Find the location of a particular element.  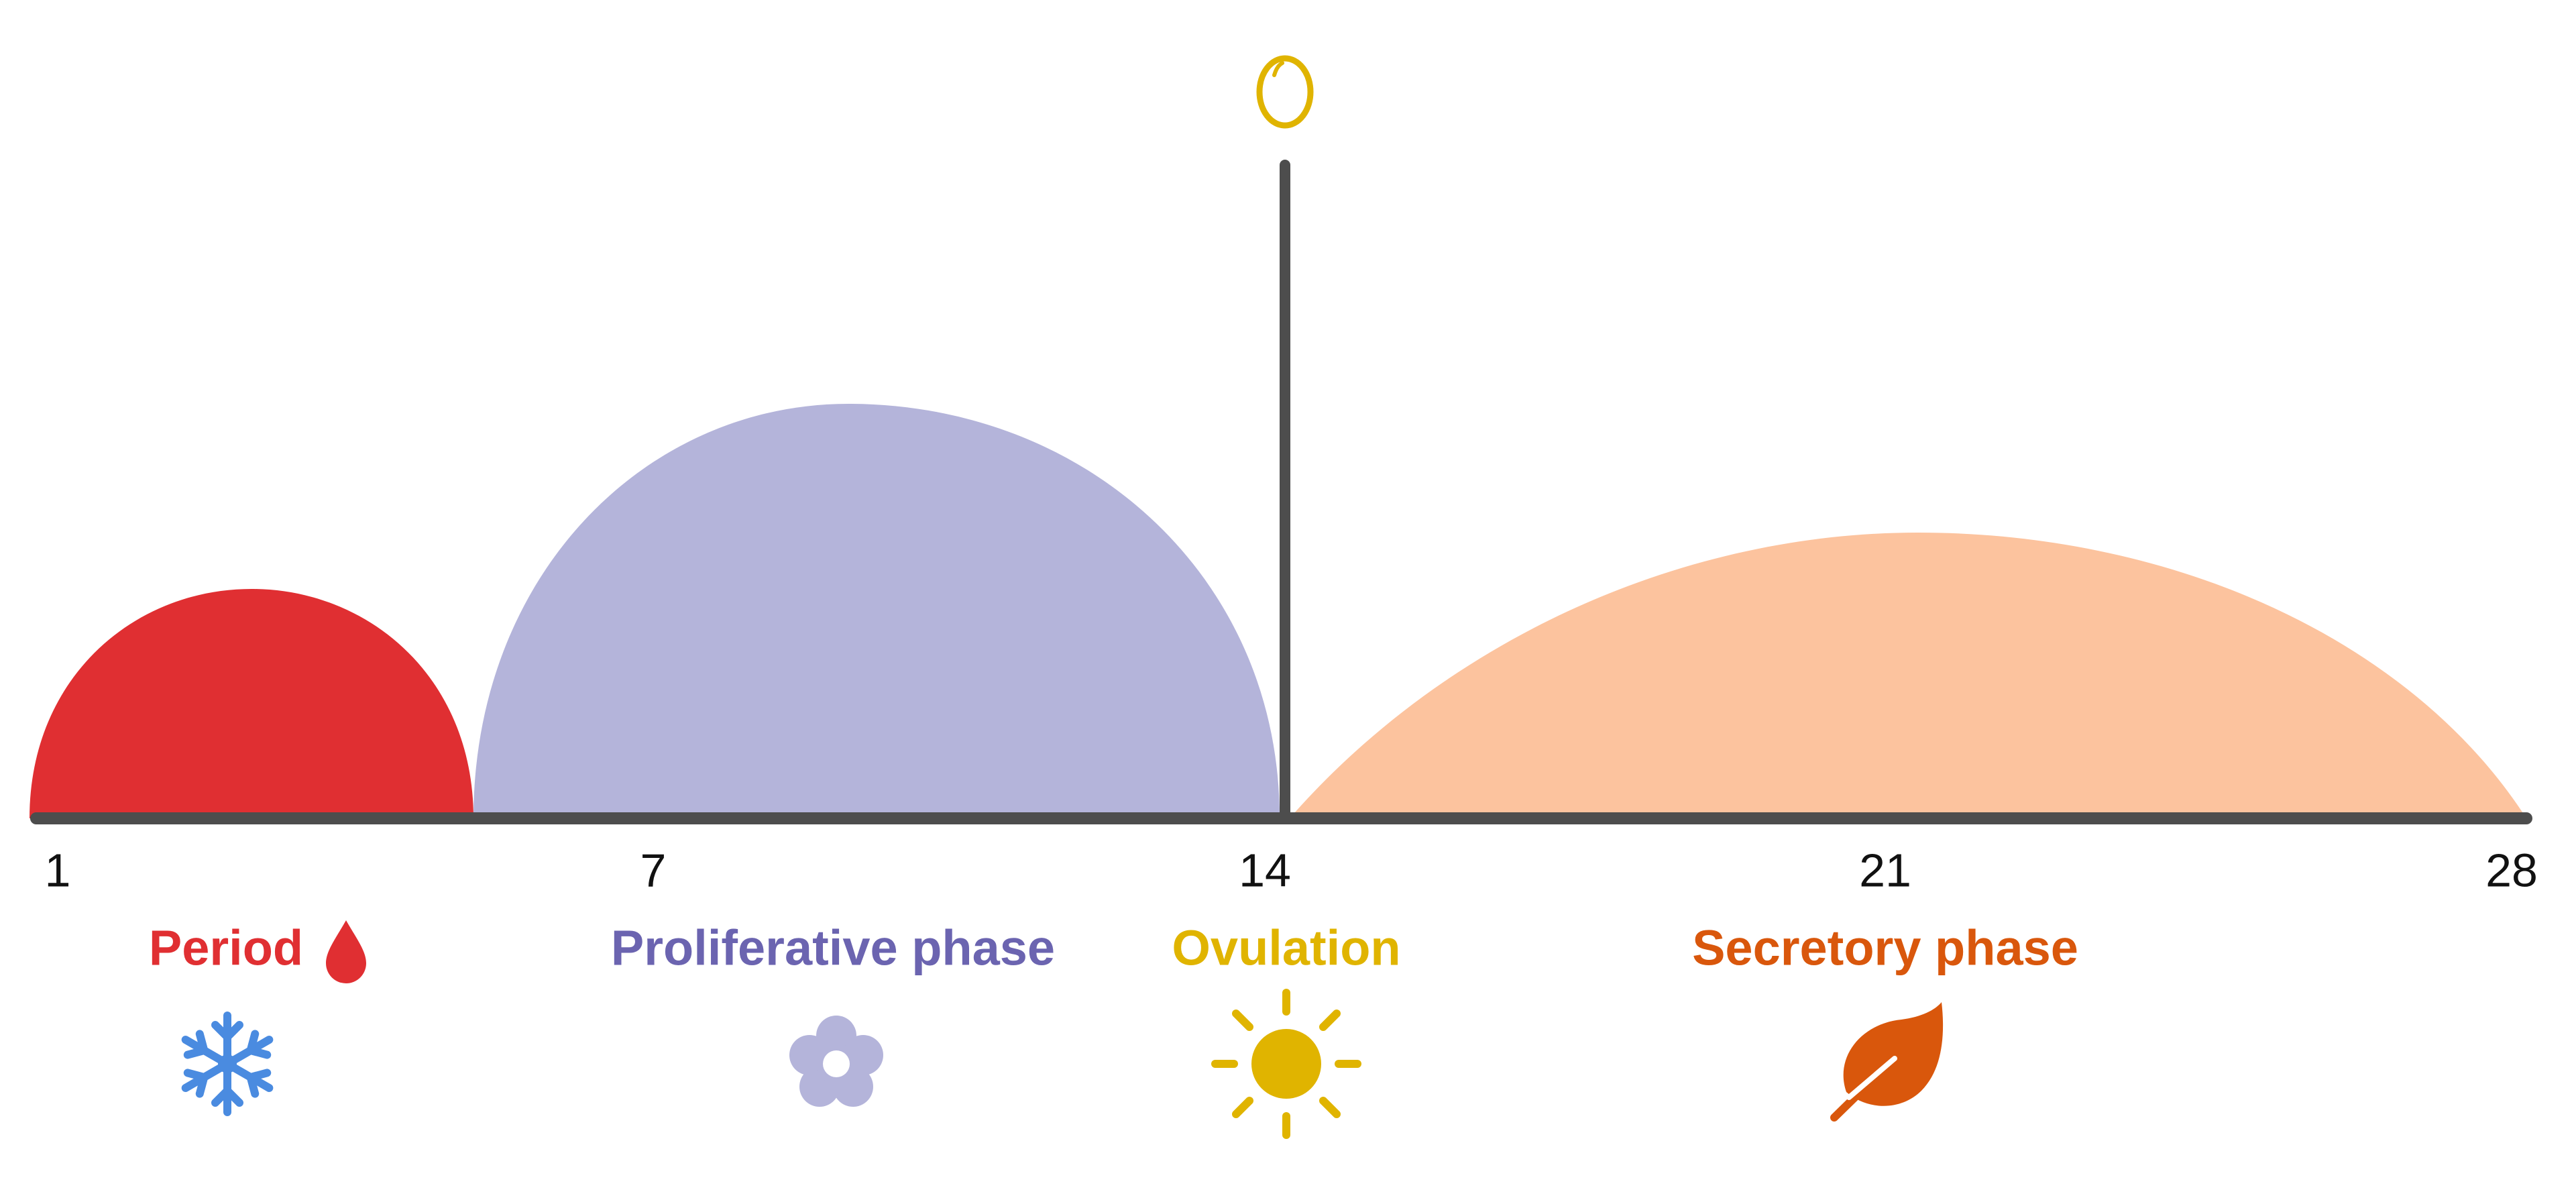

tick-label: 21 is located at coordinates (1885, 870).